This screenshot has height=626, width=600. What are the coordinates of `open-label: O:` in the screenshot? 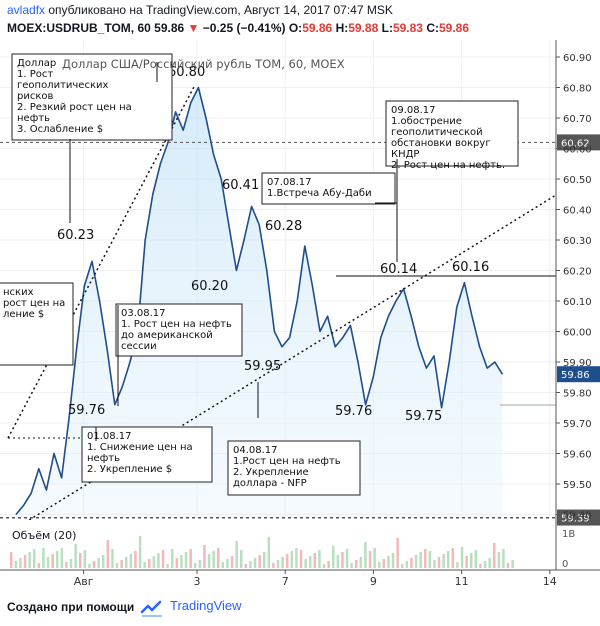 It's located at (295, 28).